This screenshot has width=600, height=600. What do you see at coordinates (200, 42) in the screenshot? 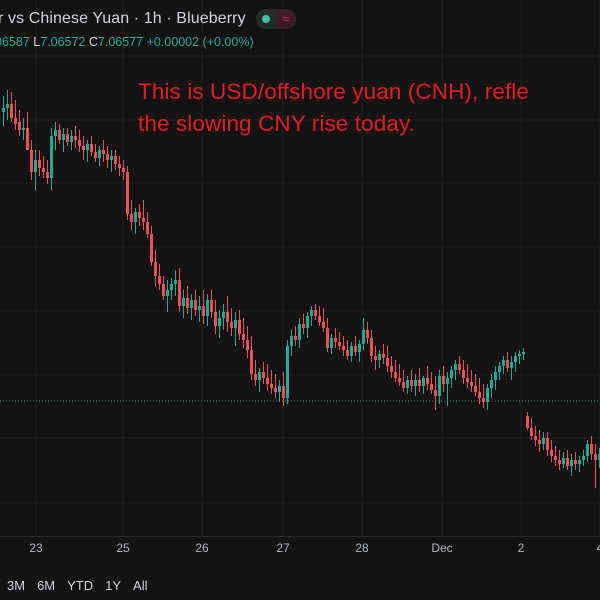
I see `change-value: +0.00002 (+0.00%)` at bounding box center [200, 42].